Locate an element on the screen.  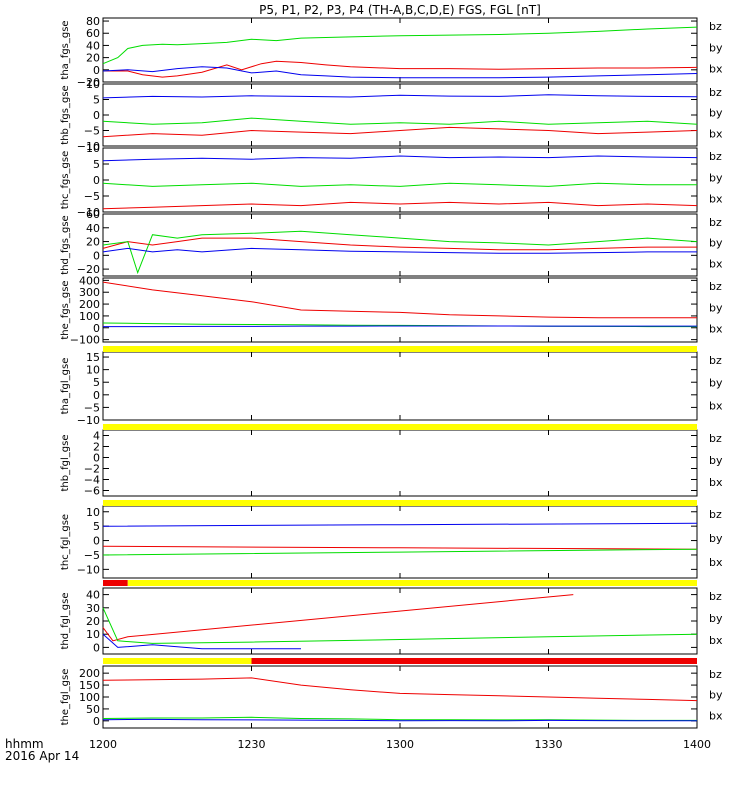
y-axis-label: thd_fgl_gse is located at coordinates (65, 621).